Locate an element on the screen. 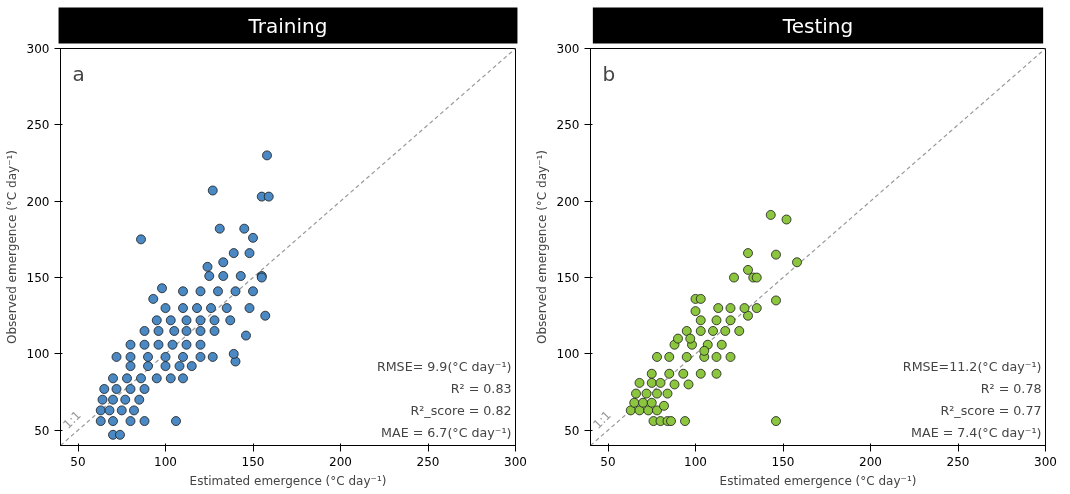 This screenshot has width=1070, height=494. annotation: MAE = 6.7(°C day⁻¹) is located at coordinates (446, 432).